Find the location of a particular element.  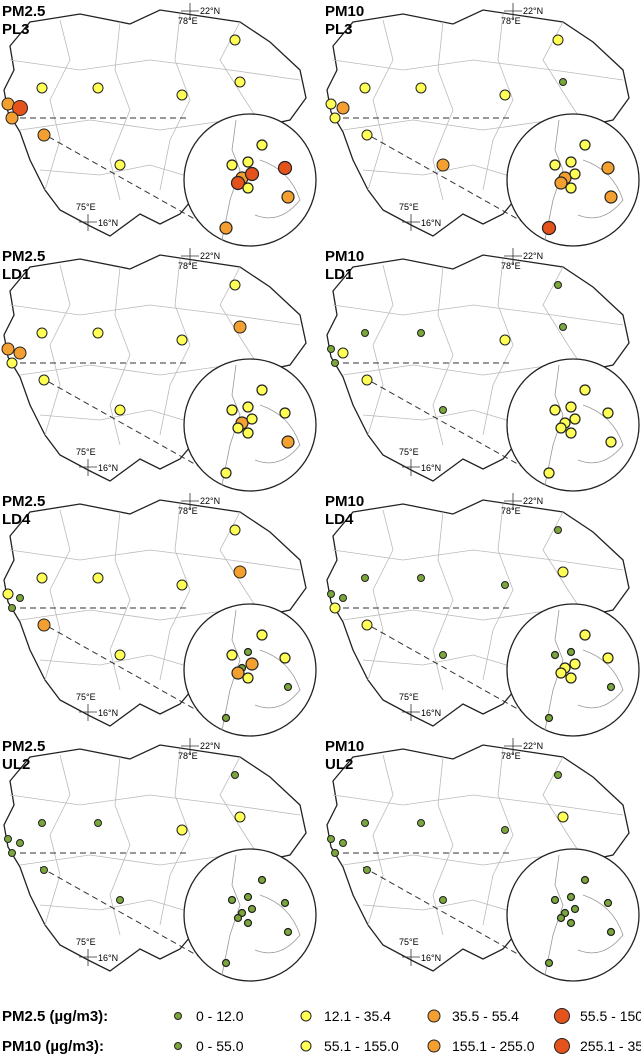

legend-title: PM2.5 (µg/m3): is located at coordinates (55, 1016).